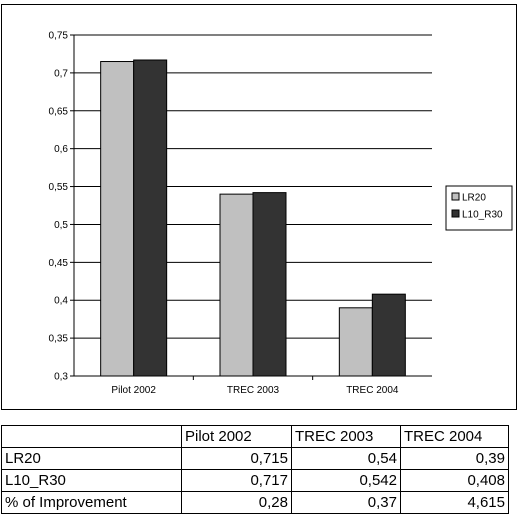  What do you see at coordinates (454, 458) in the screenshot?
I see `table-cell: 0,39` at bounding box center [454, 458].